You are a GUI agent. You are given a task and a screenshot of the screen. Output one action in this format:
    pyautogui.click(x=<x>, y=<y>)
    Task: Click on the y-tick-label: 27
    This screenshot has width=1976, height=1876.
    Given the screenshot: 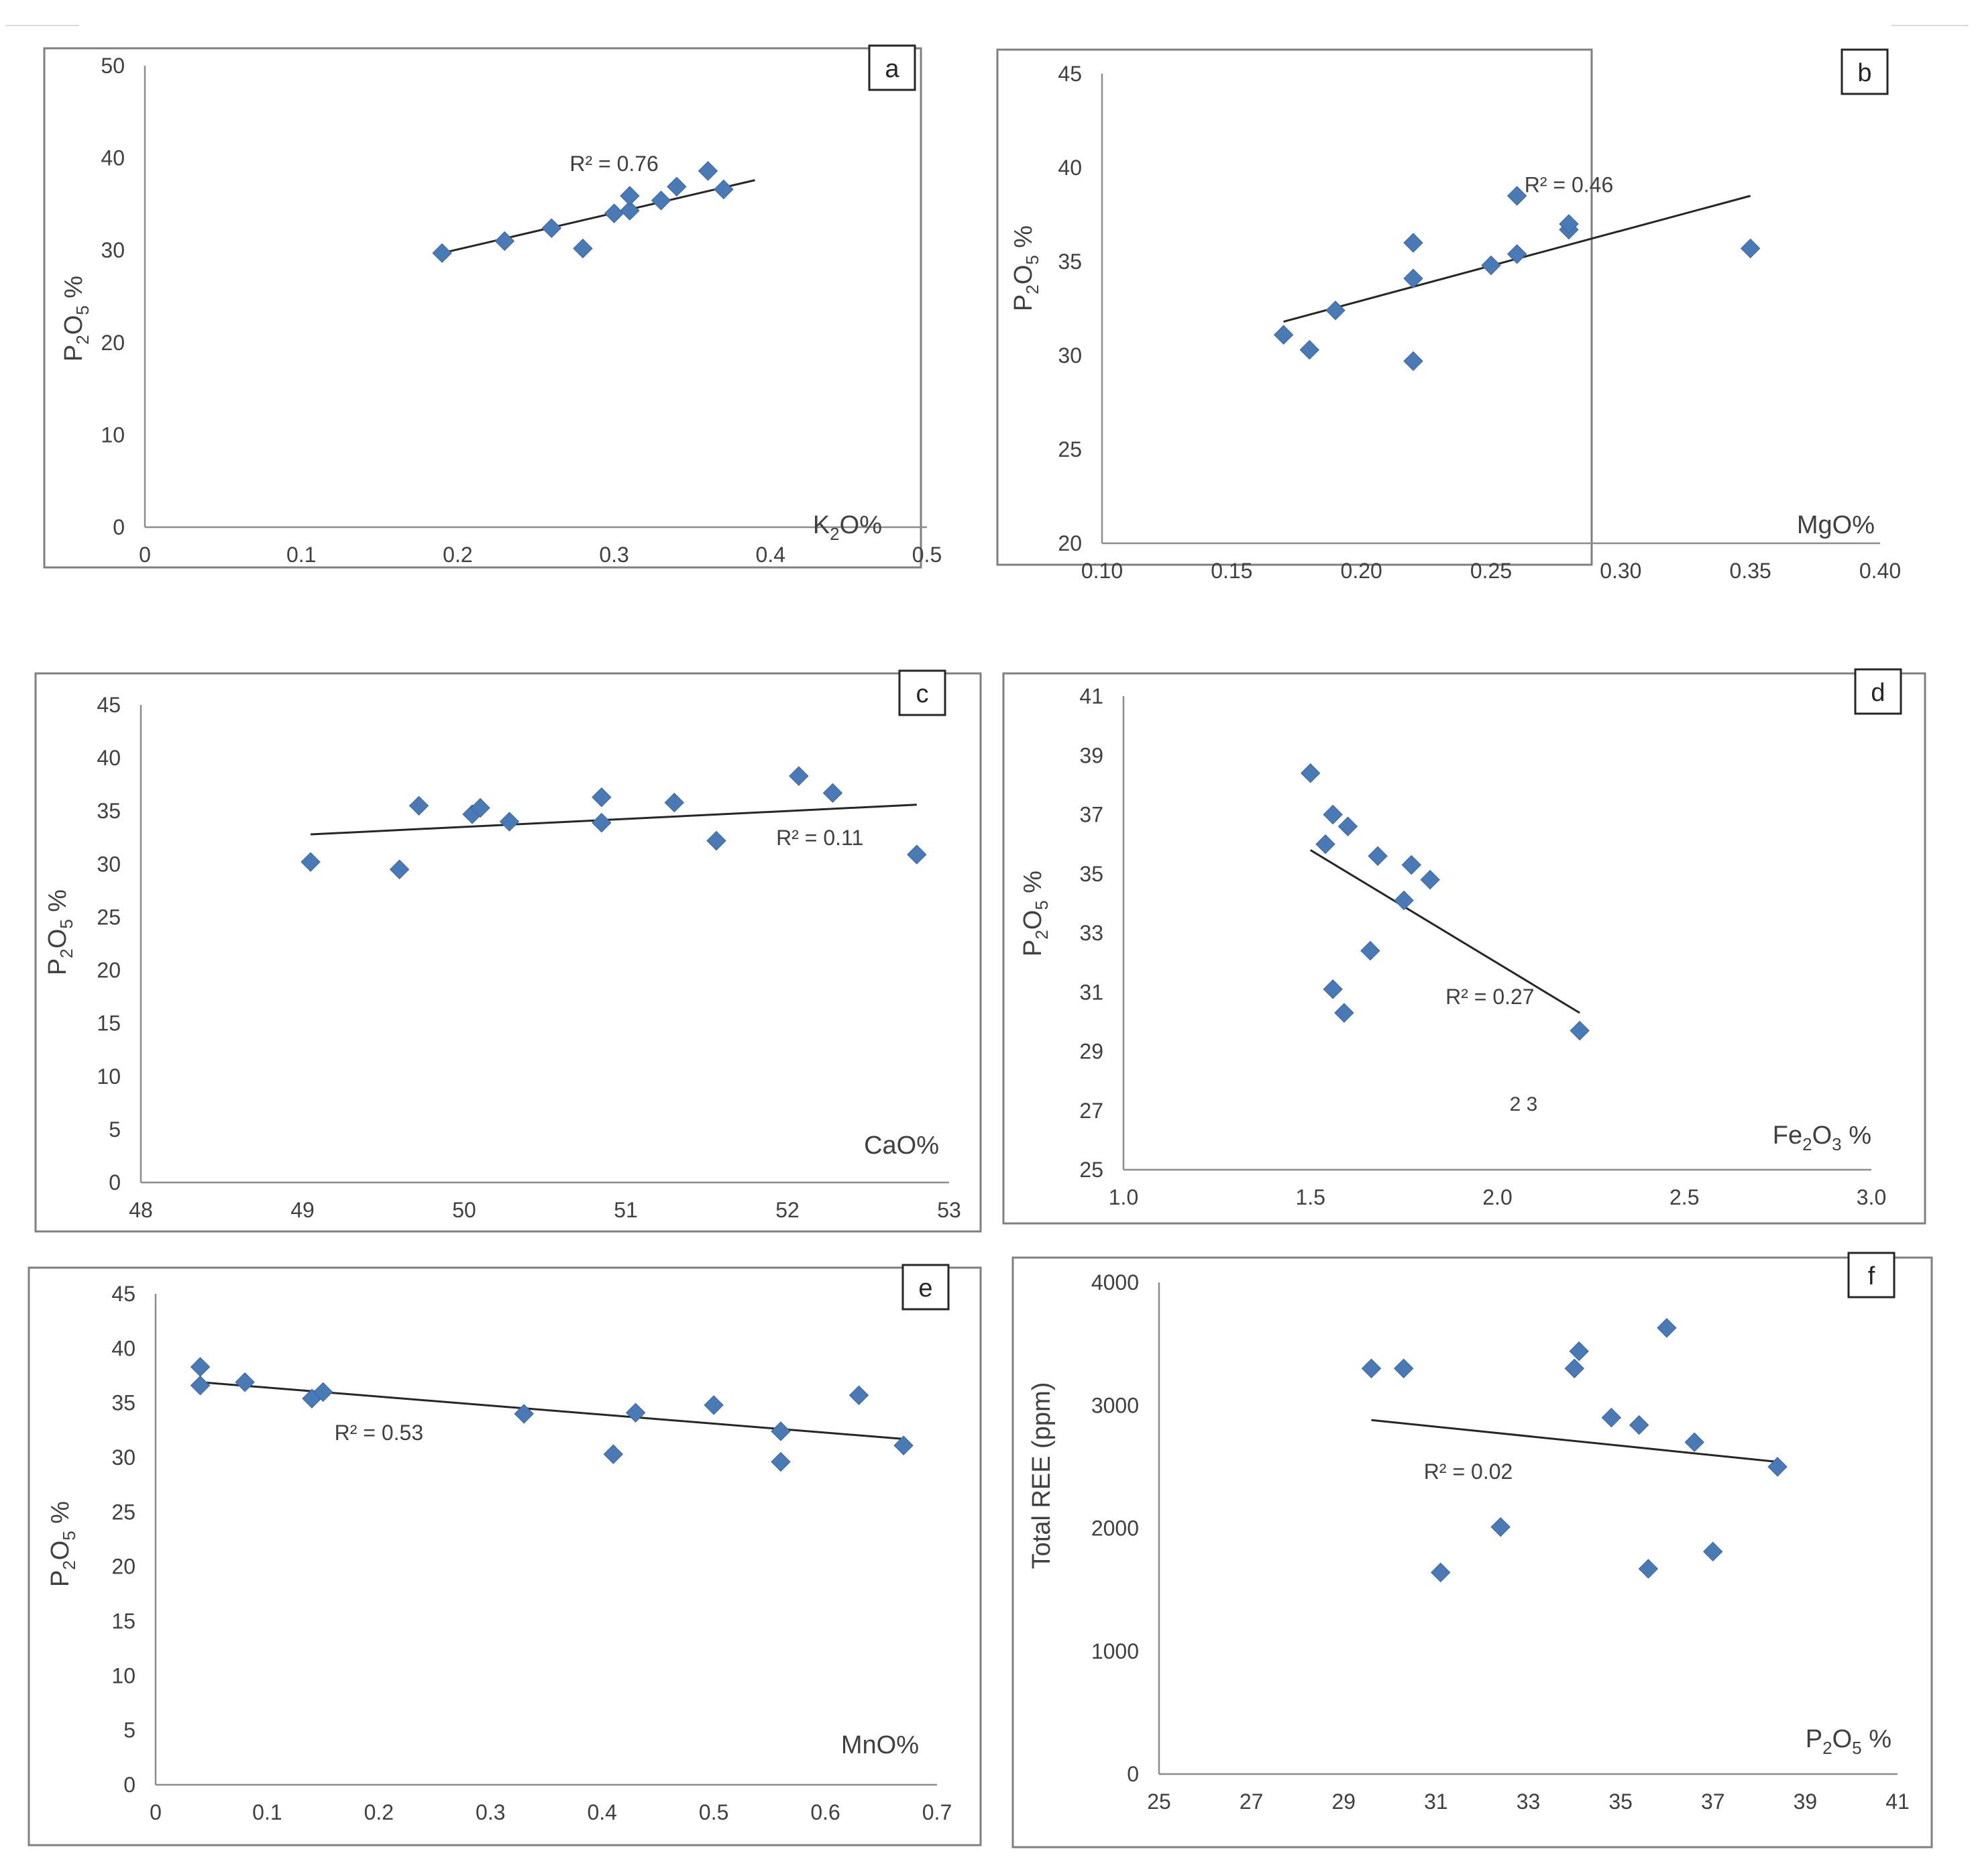 What is the action you would take?
    pyautogui.click(x=1091, y=1111)
    